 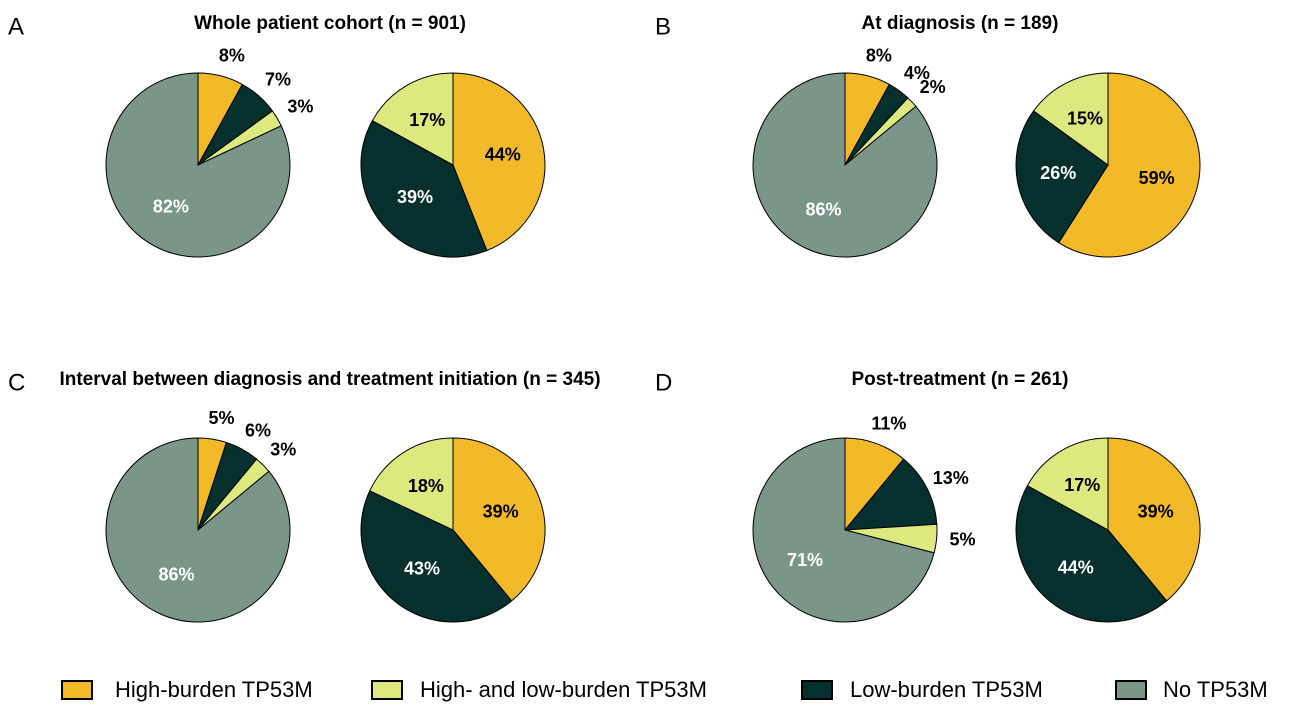 I want to click on slice-label: 71%, so click(x=805, y=560).